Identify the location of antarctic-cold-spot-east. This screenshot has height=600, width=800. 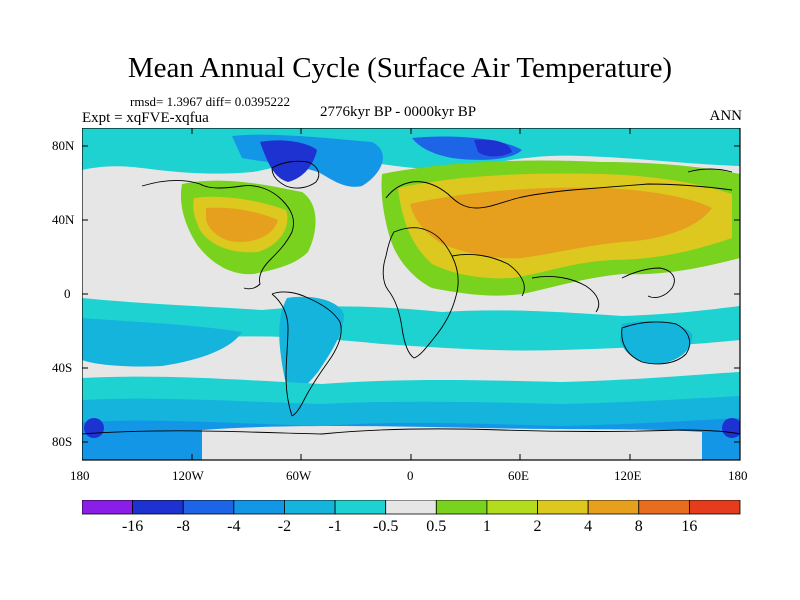
(731, 428).